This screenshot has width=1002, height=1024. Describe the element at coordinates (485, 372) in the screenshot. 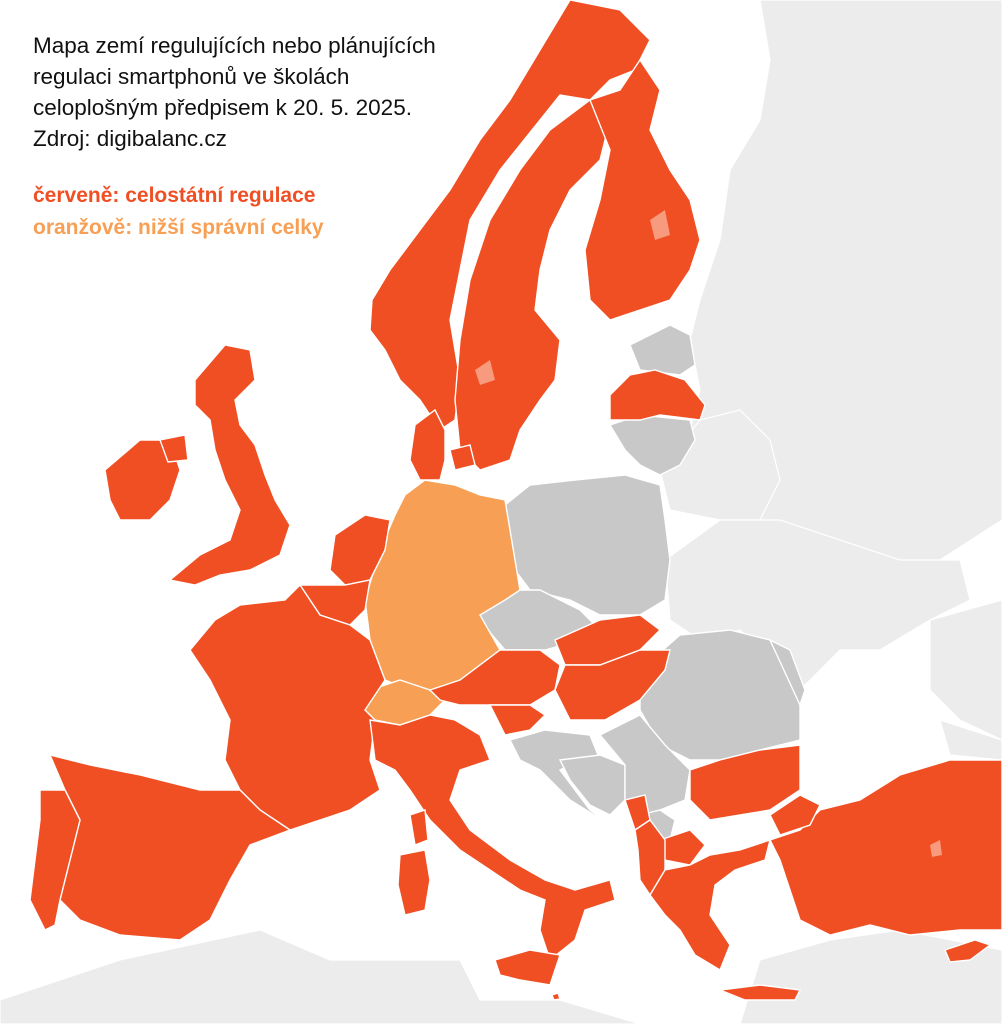

I see `lake-vanern` at that location.